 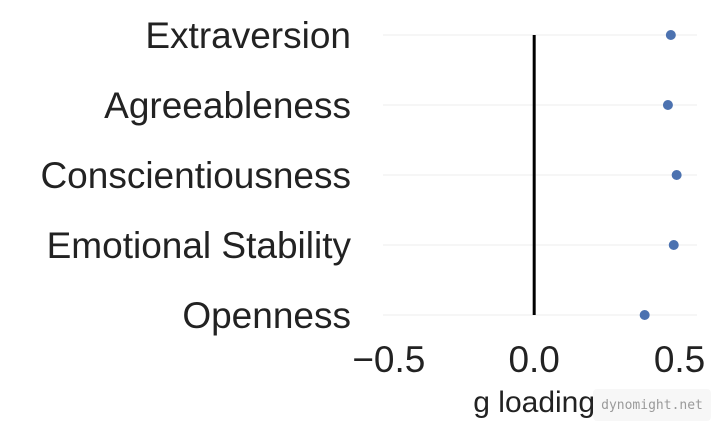 I want to click on x-tick-label: 0.5, so click(x=679, y=359).